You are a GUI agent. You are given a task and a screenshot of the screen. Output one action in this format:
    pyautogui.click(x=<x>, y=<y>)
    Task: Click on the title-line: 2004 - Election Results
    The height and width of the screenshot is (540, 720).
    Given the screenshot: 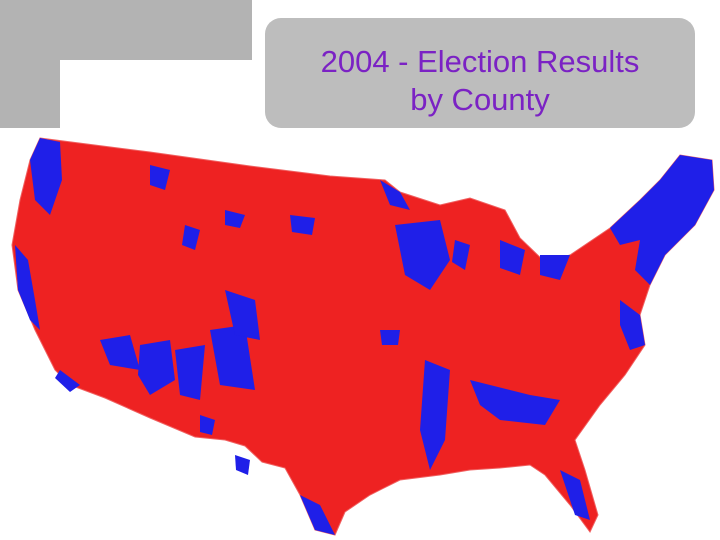 What is the action you would take?
    pyautogui.click(x=480, y=61)
    